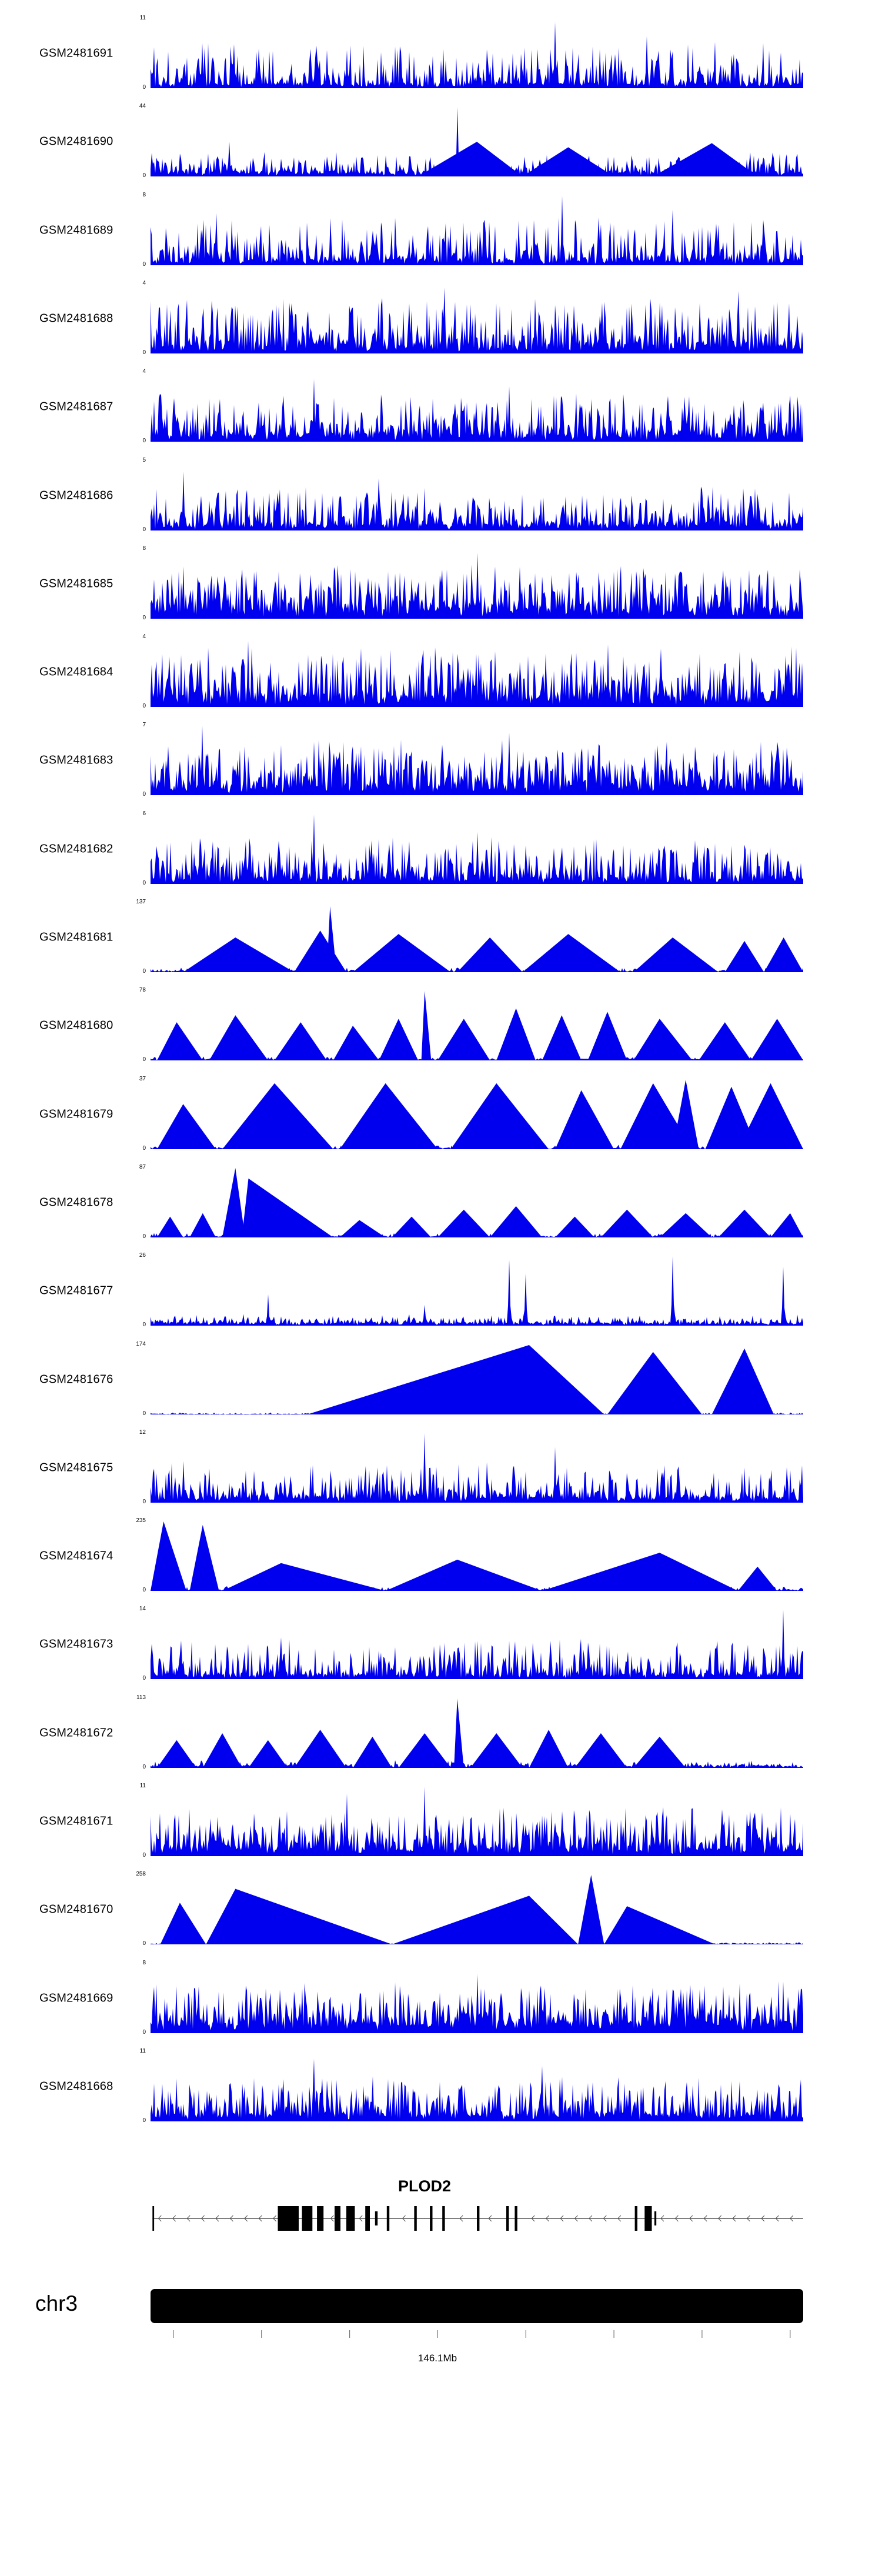 The image size is (882, 2576). What do you see at coordinates (76, 583) in the screenshot?
I see `track-label: GSM2481685` at bounding box center [76, 583].